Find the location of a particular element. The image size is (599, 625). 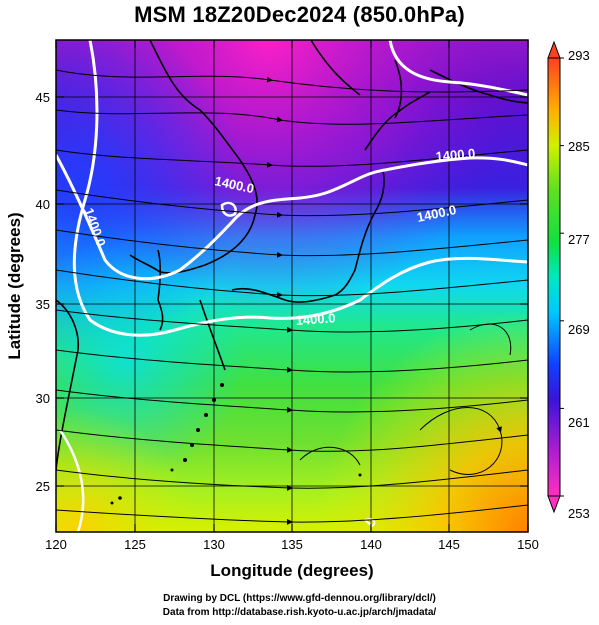

x-tick-label: 140 is located at coordinates (371, 544).